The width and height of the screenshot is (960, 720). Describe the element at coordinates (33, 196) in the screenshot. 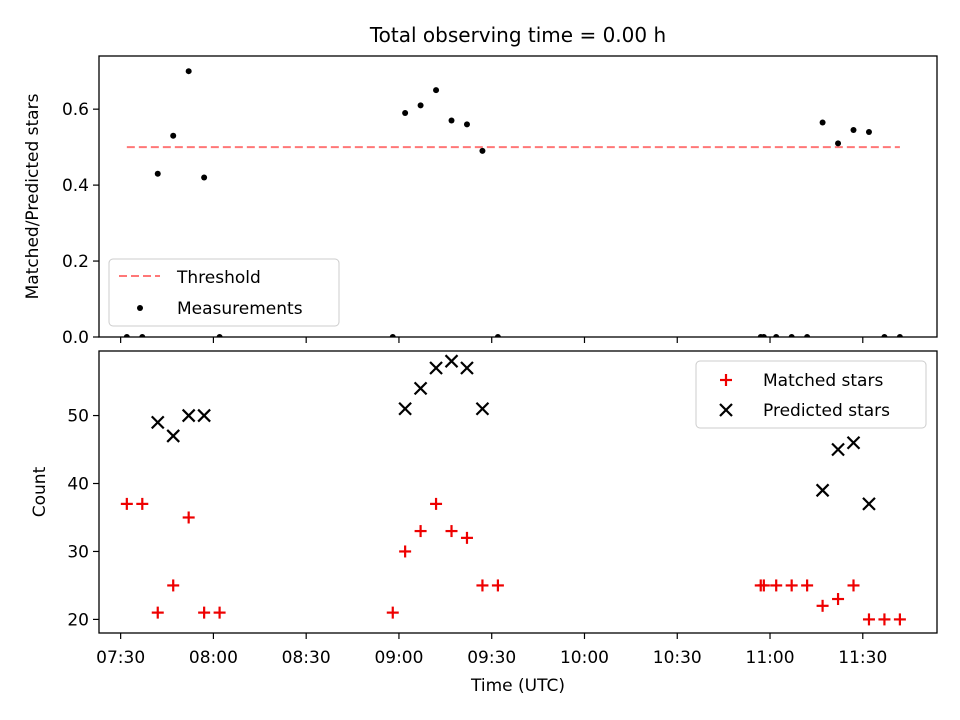

I see `y-axis-label: Matched/Predicted stars` at that location.